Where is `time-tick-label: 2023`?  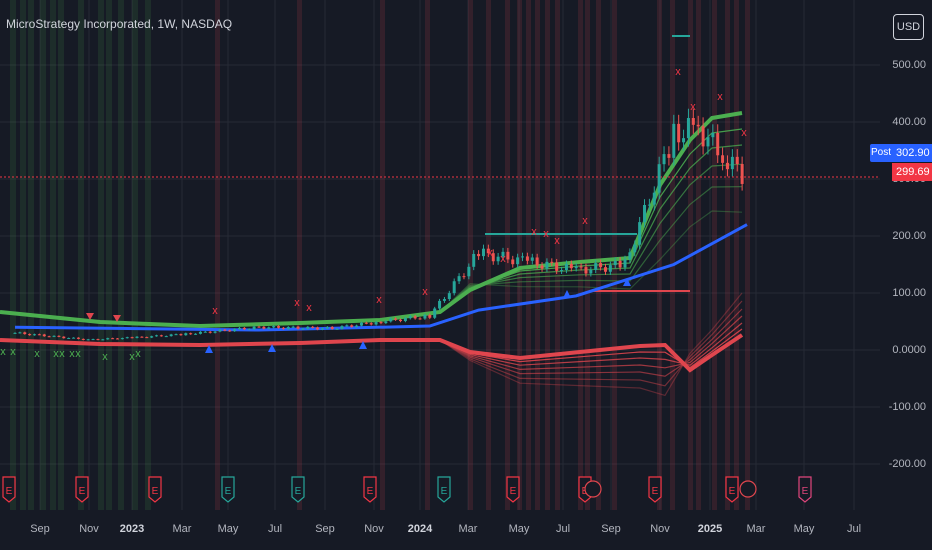
time-tick-label: 2023 is located at coordinates (132, 529).